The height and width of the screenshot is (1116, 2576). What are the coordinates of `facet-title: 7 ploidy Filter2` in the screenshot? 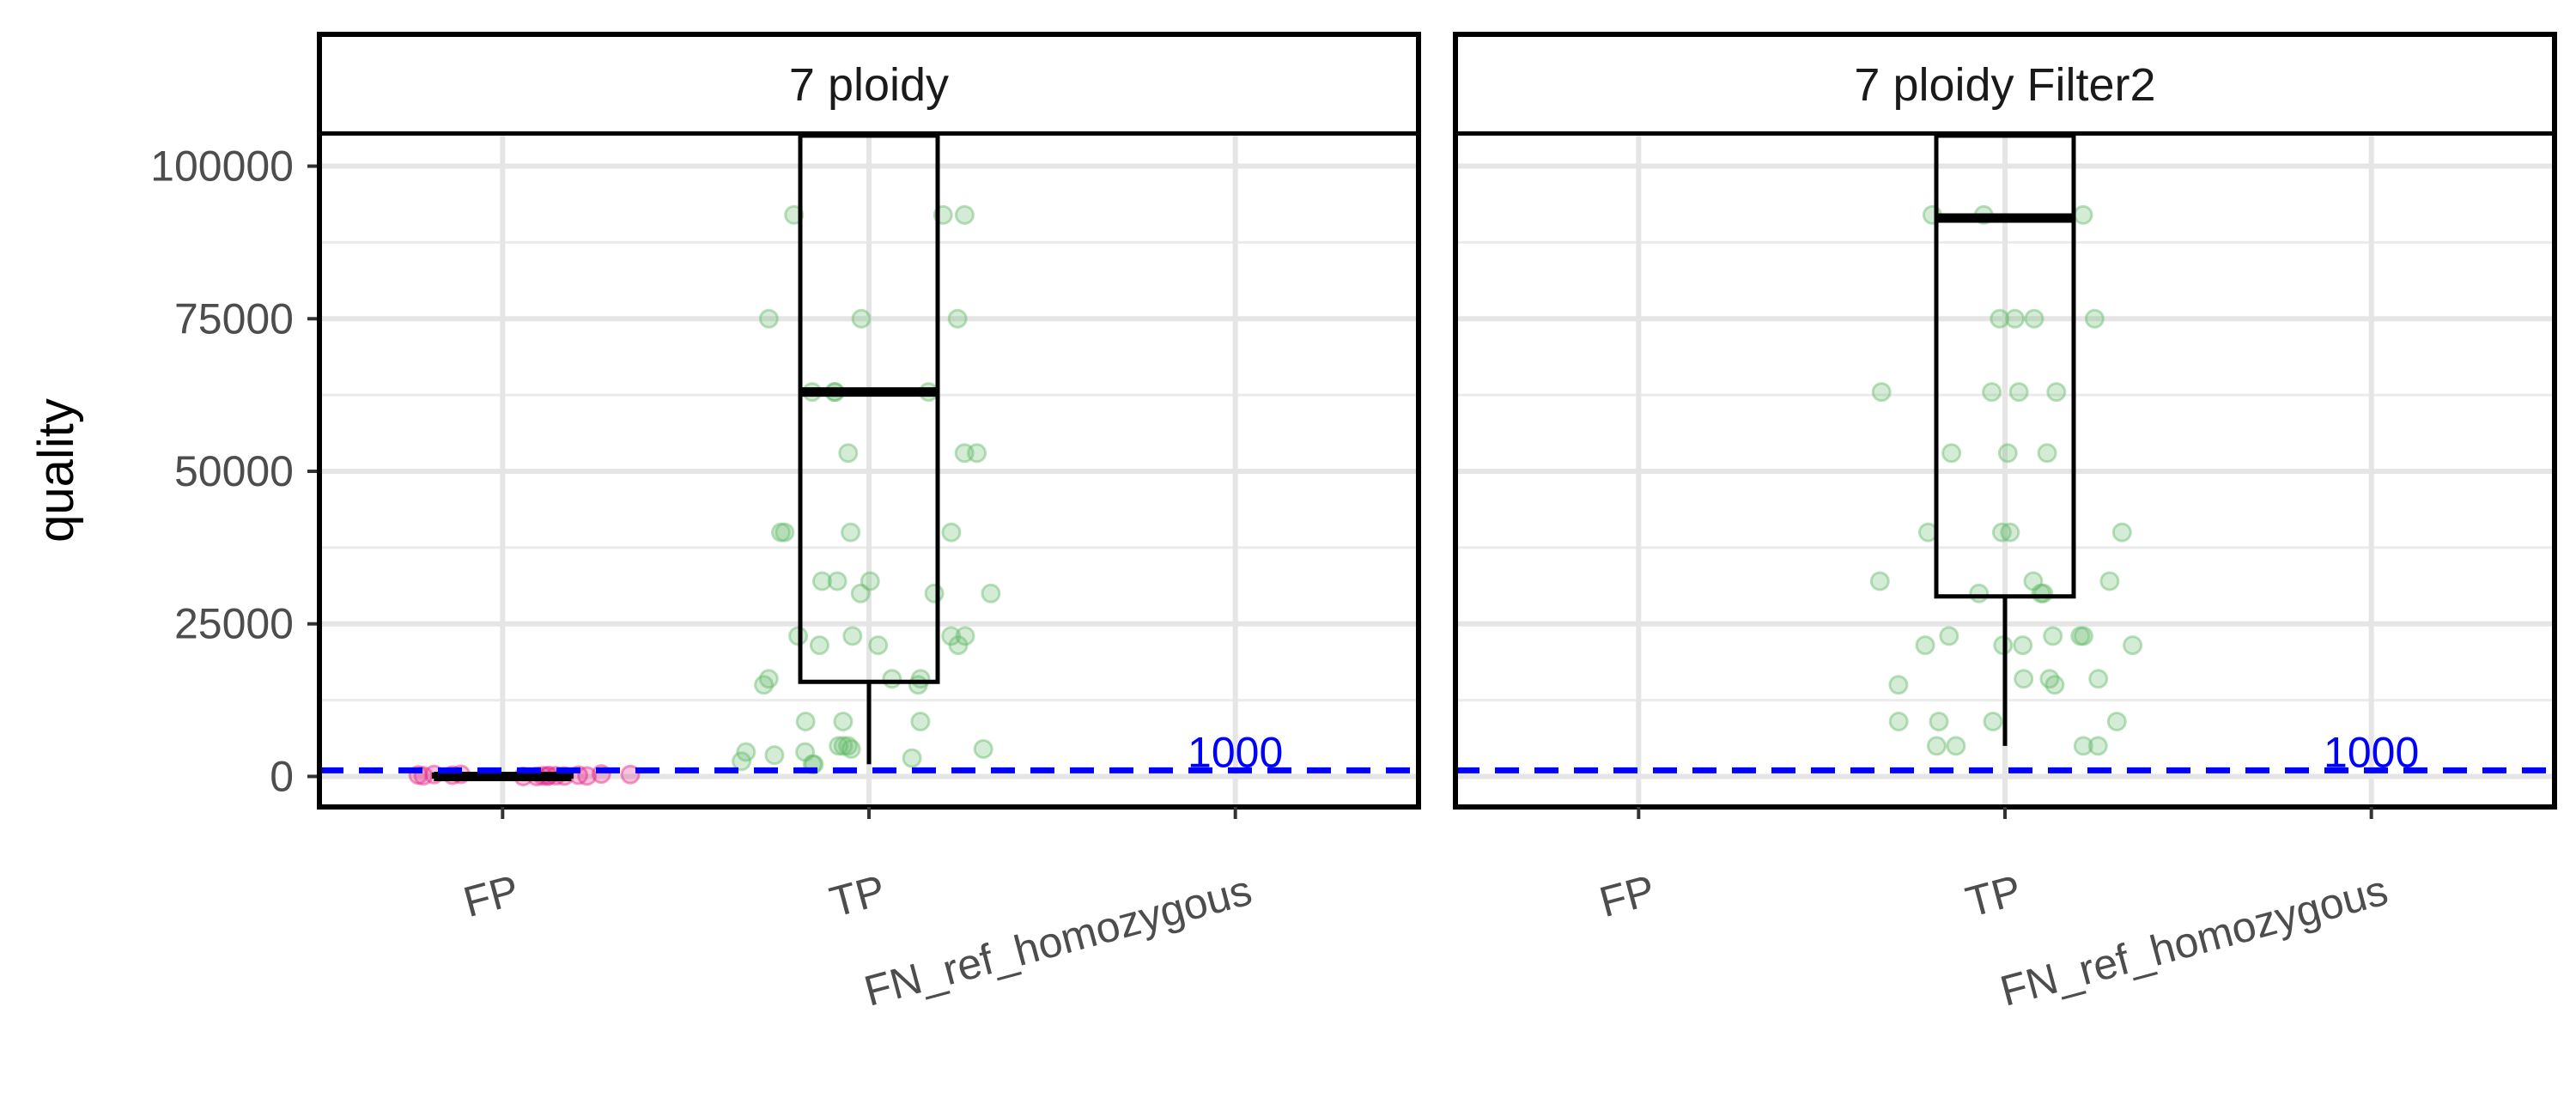 It's located at (2004, 85).